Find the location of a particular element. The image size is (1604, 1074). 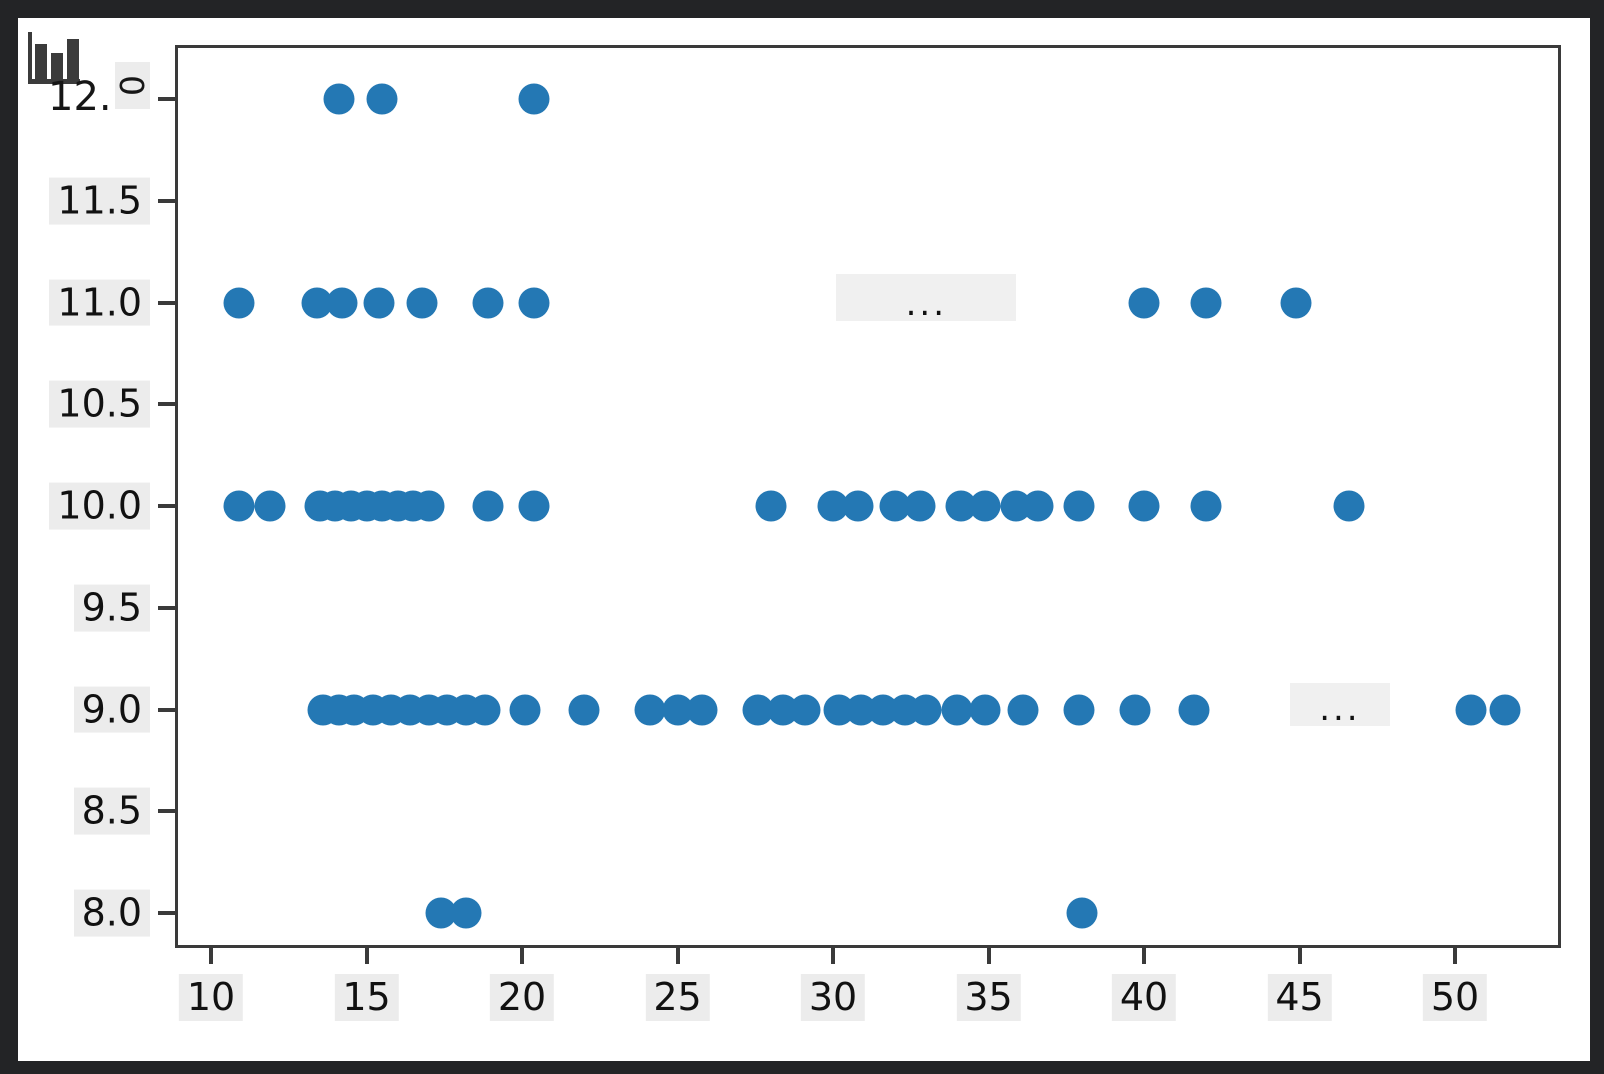

bar-chart-icon is located at coordinates (54, 58).